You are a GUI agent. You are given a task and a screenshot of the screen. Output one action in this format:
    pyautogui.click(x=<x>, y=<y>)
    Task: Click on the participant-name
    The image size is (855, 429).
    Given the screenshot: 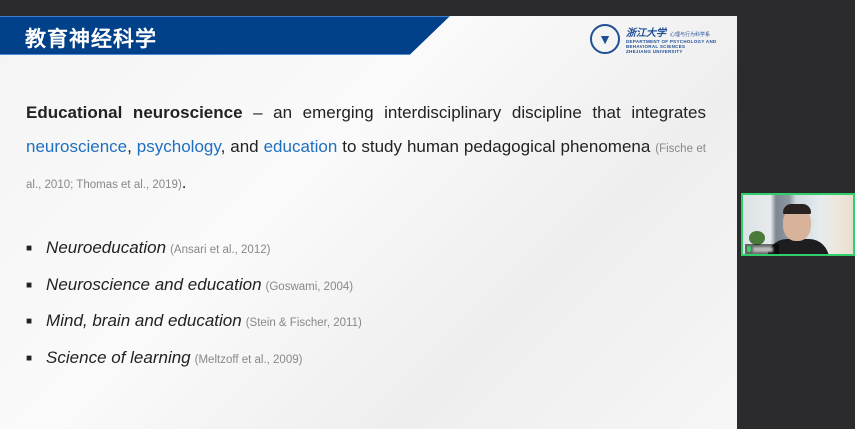 What is the action you would take?
    pyautogui.click(x=763, y=249)
    